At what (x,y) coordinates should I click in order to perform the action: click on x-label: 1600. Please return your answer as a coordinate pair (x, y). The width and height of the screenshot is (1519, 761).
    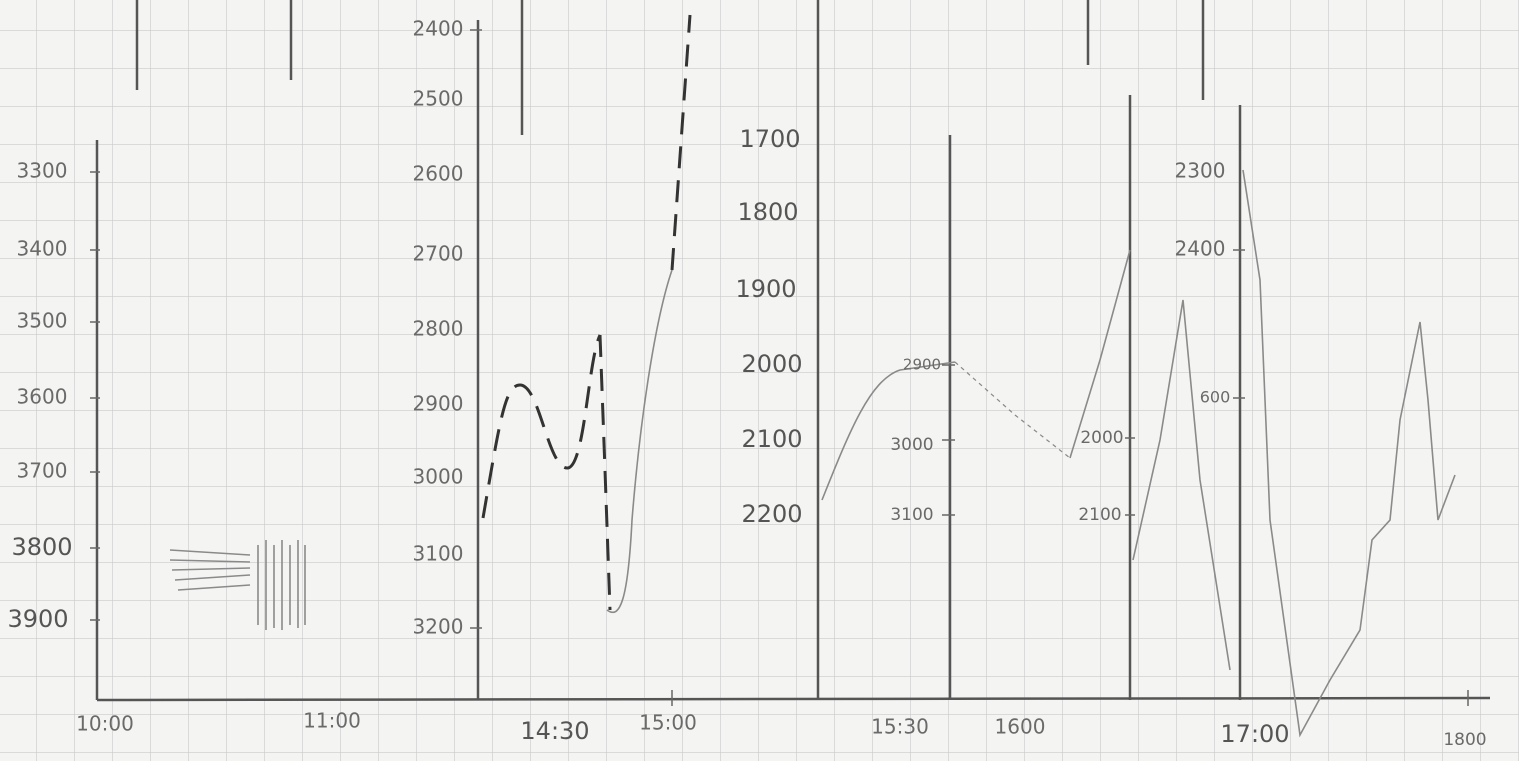
    Looking at the image, I should click on (1020, 727).